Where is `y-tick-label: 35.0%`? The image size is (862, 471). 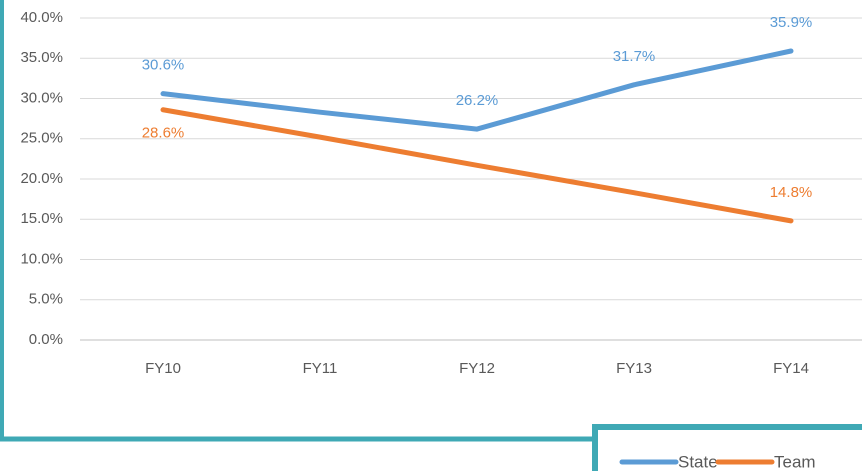 y-tick-label: 35.0% is located at coordinates (41, 57).